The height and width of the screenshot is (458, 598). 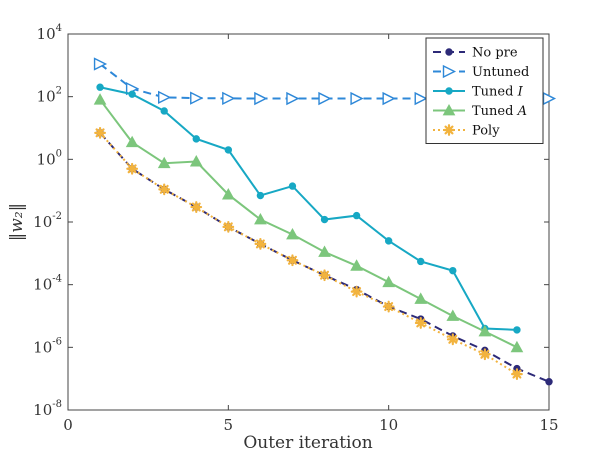 I want to click on legend-label: Tuned A, so click(x=499, y=111).